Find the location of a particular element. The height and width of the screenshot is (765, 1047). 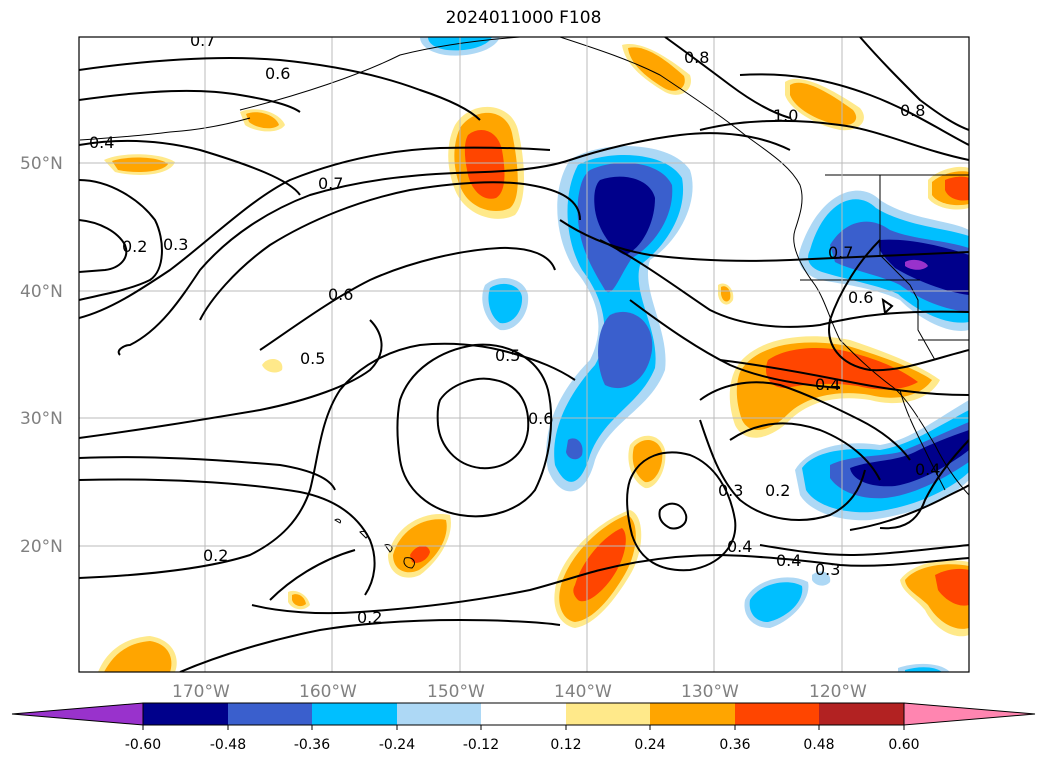

state-borders is located at coordinates (884, 267).